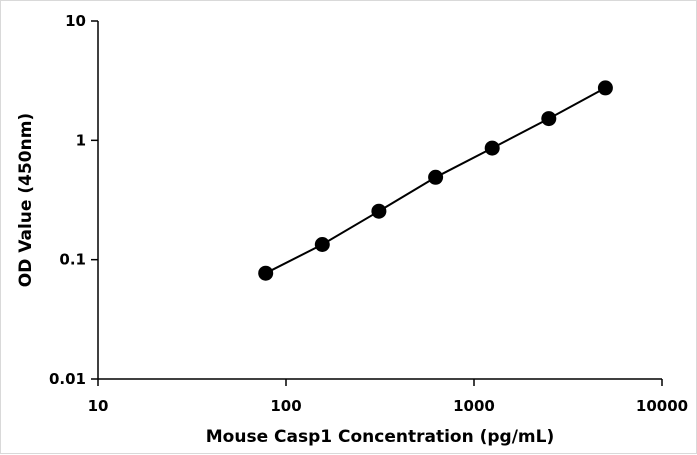 The width and height of the screenshot is (697, 455). I want to click on y-axis-title: OD Value (450nm), so click(26, 200).